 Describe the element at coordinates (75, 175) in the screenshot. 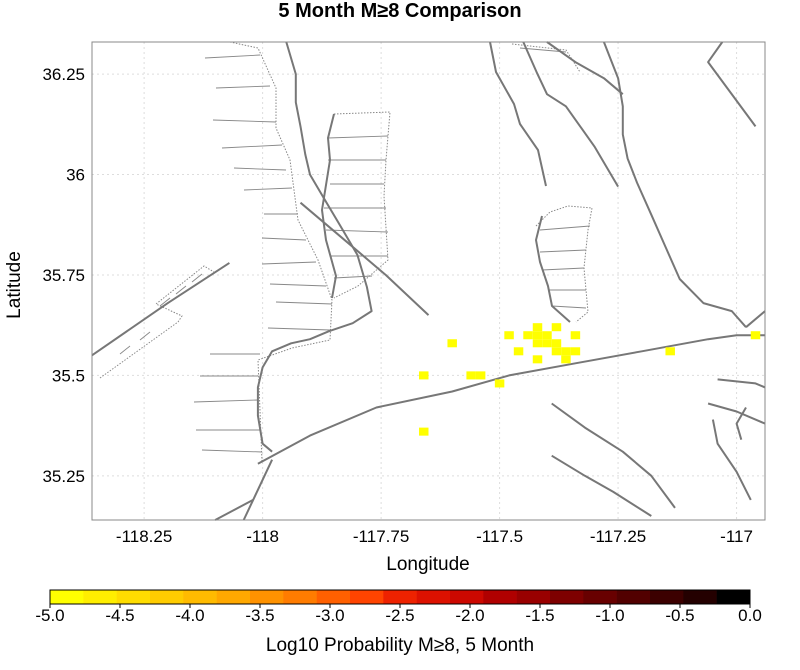

I see `y-tick-label: 36` at that location.